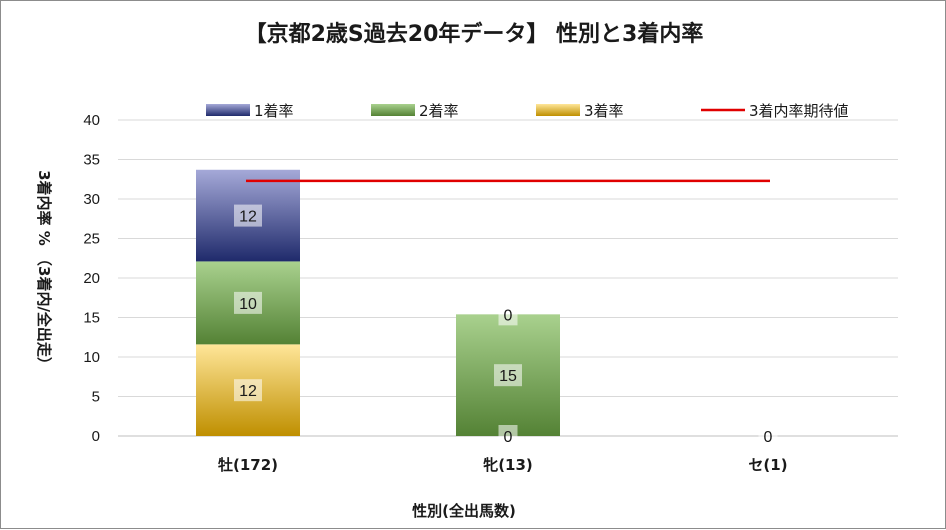 This screenshot has width=946, height=530. What do you see at coordinates (799, 111) in the screenshot?
I see `legend-label: 3着内率期待値` at bounding box center [799, 111].